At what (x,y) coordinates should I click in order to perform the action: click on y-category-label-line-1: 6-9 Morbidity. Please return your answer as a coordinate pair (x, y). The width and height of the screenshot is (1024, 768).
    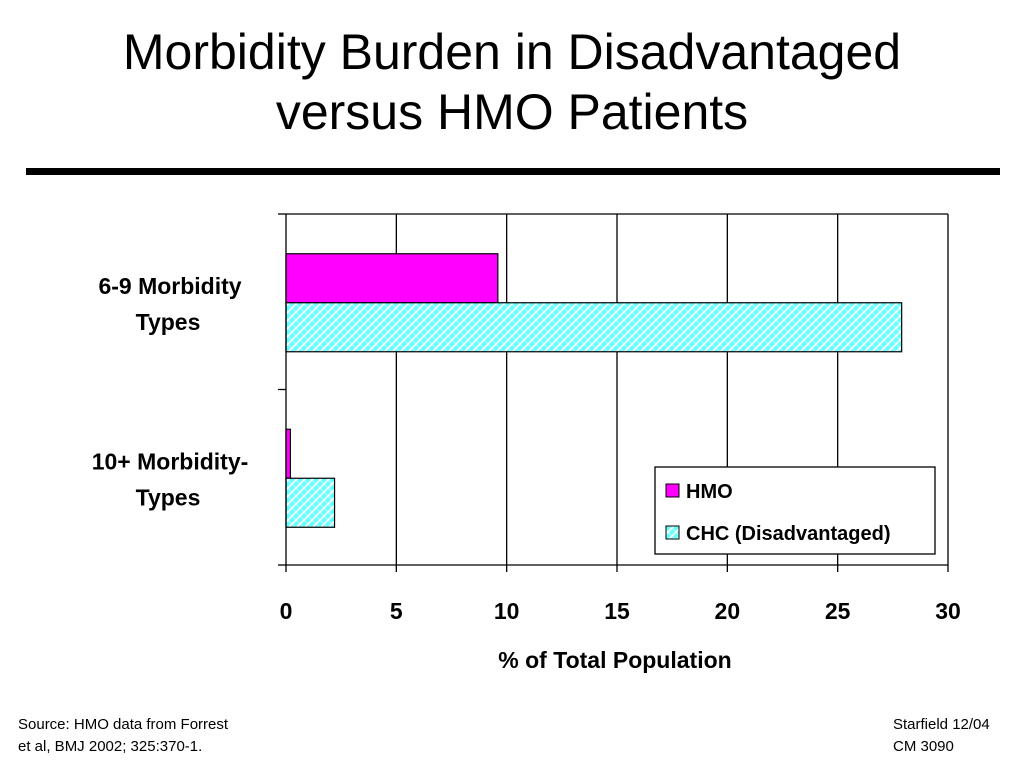
    Looking at the image, I should click on (169, 286).